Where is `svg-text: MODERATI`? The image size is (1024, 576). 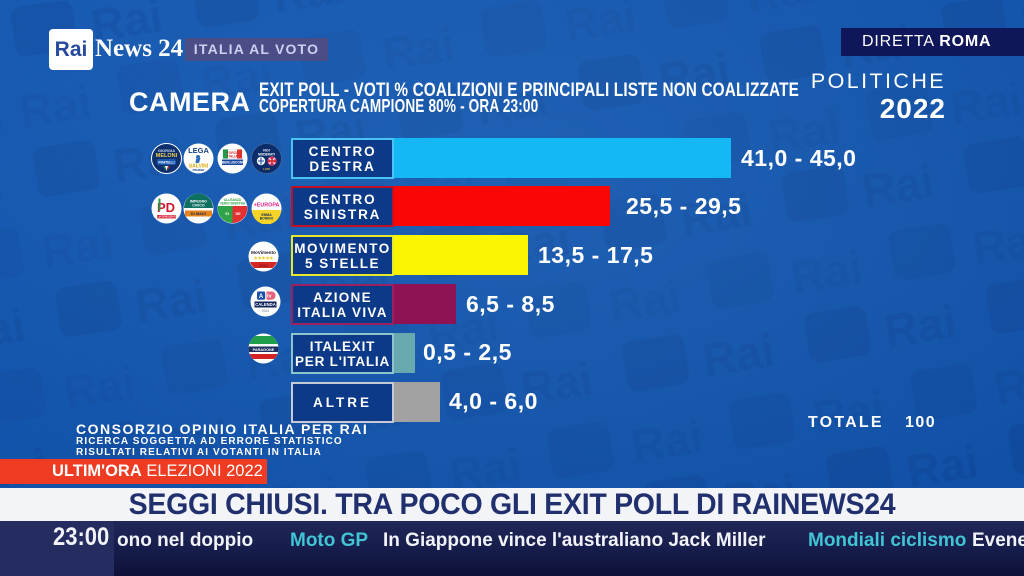
svg-text: MODERATI is located at coordinates (266, 154).